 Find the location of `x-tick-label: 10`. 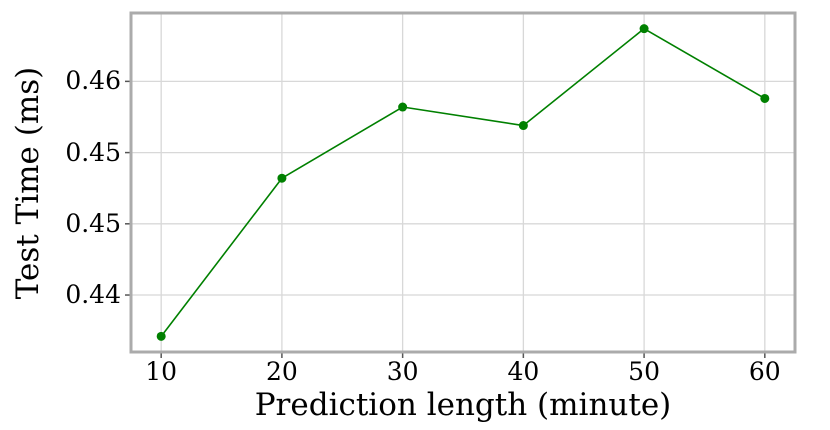

x-tick-label: 10 is located at coordinates (161, 371).